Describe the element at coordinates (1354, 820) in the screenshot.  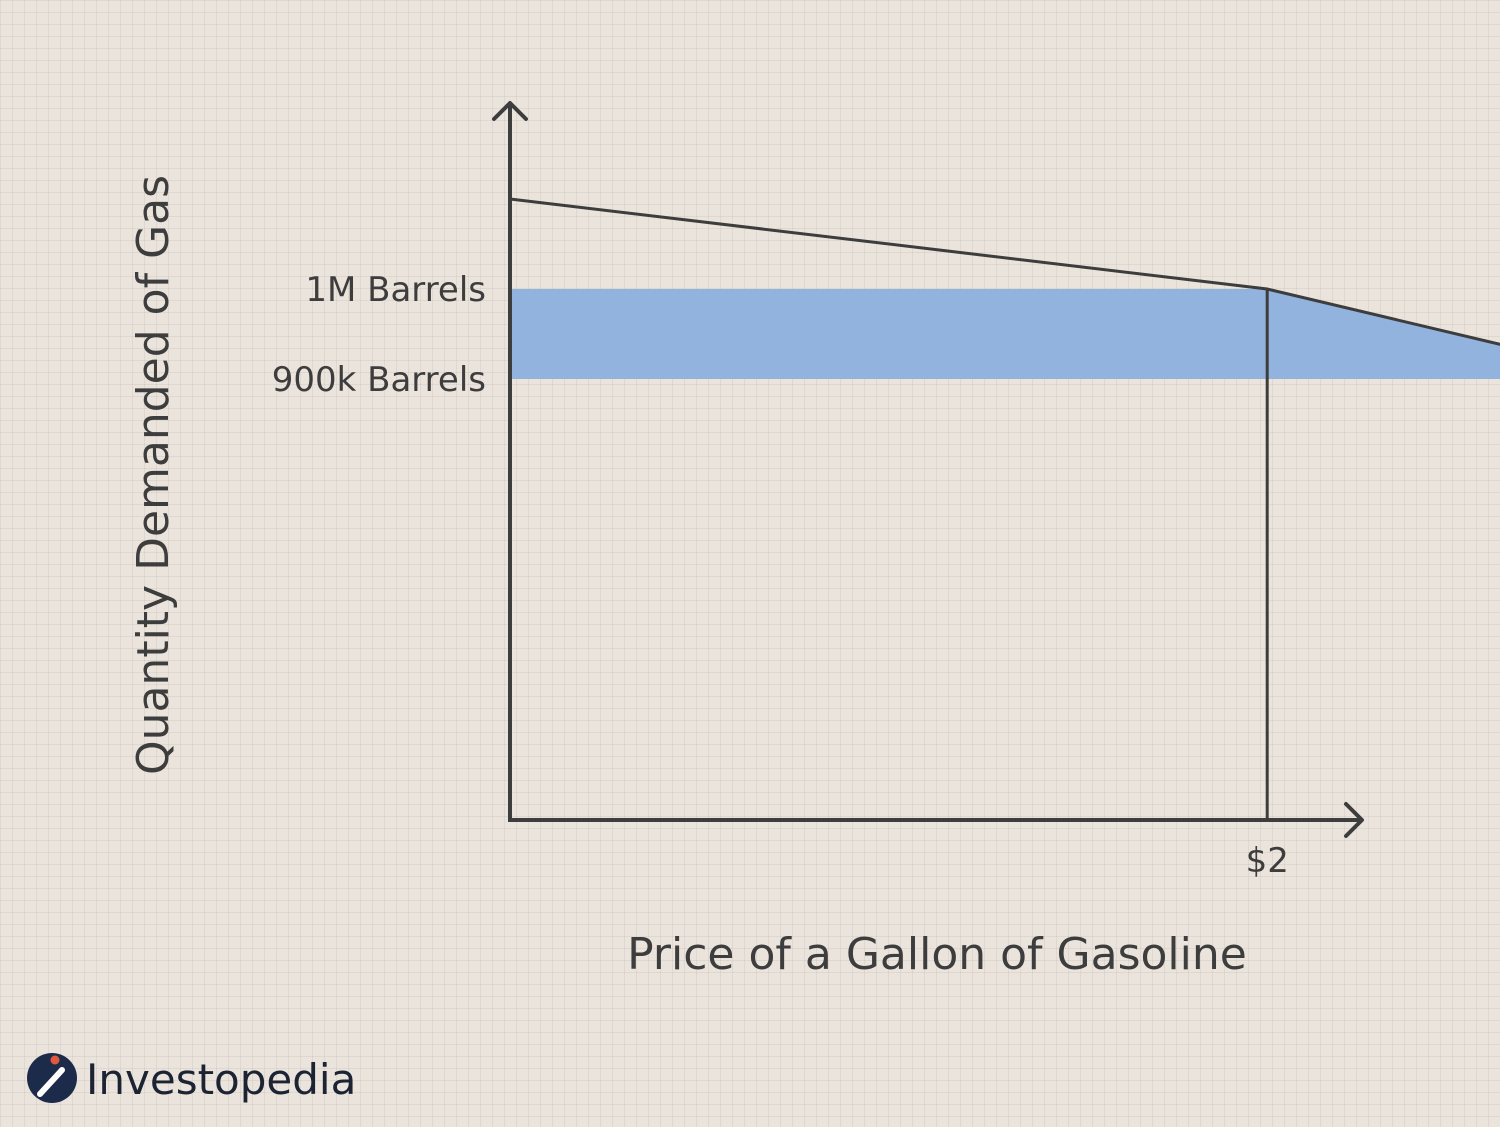
I see `x-axis-arrow-icon` at that location.